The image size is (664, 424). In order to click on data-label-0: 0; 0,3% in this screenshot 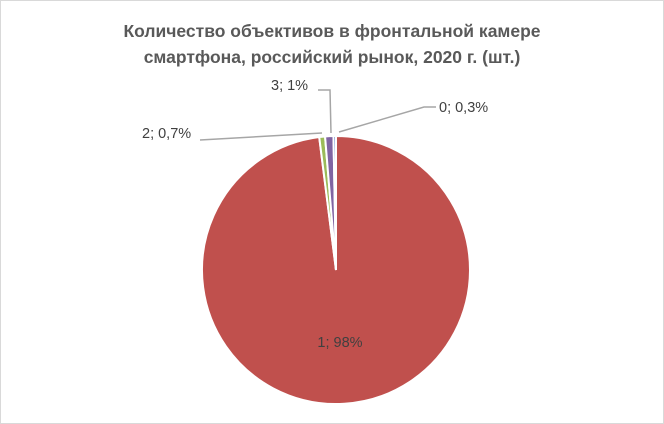, I will do `click(463, 108)`.